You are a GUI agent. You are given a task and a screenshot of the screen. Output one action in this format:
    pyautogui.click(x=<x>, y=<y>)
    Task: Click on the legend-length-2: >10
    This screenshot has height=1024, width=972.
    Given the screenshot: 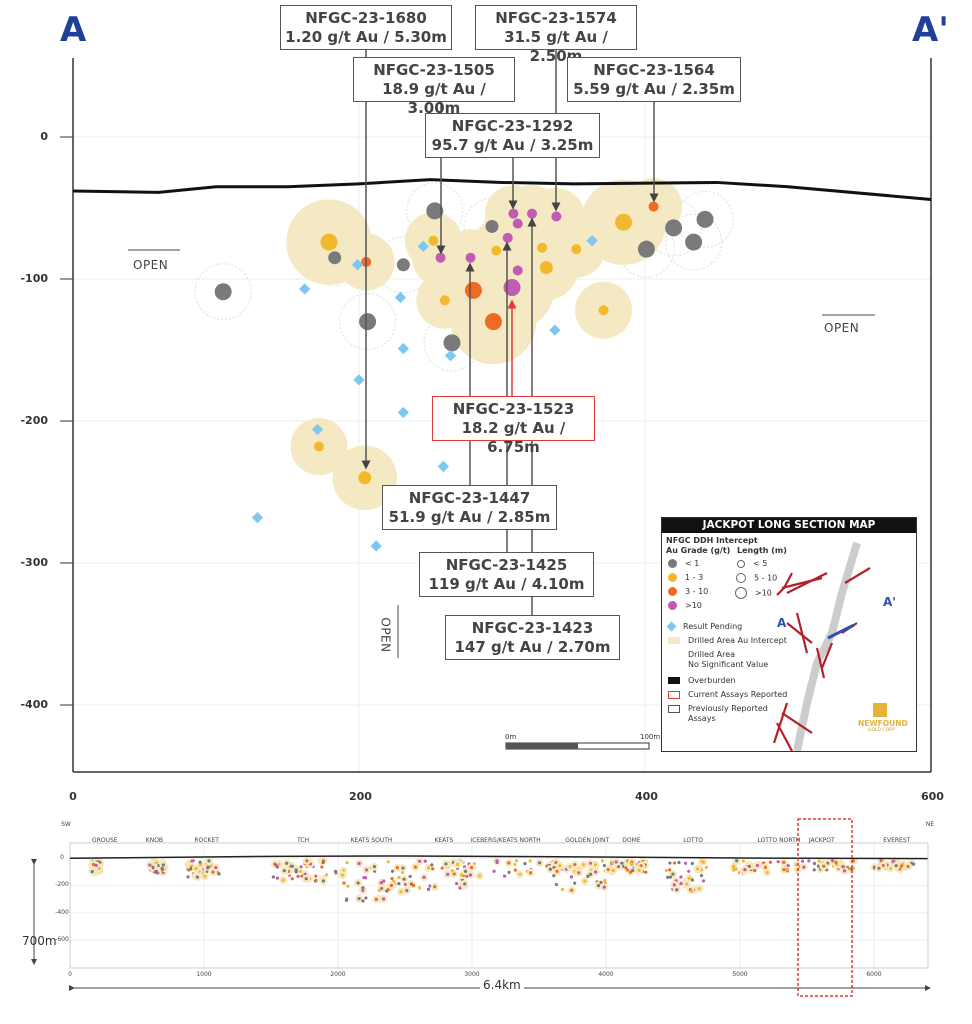 What is the action you would take?
    pyautogui.click(x=753, y=593)
    